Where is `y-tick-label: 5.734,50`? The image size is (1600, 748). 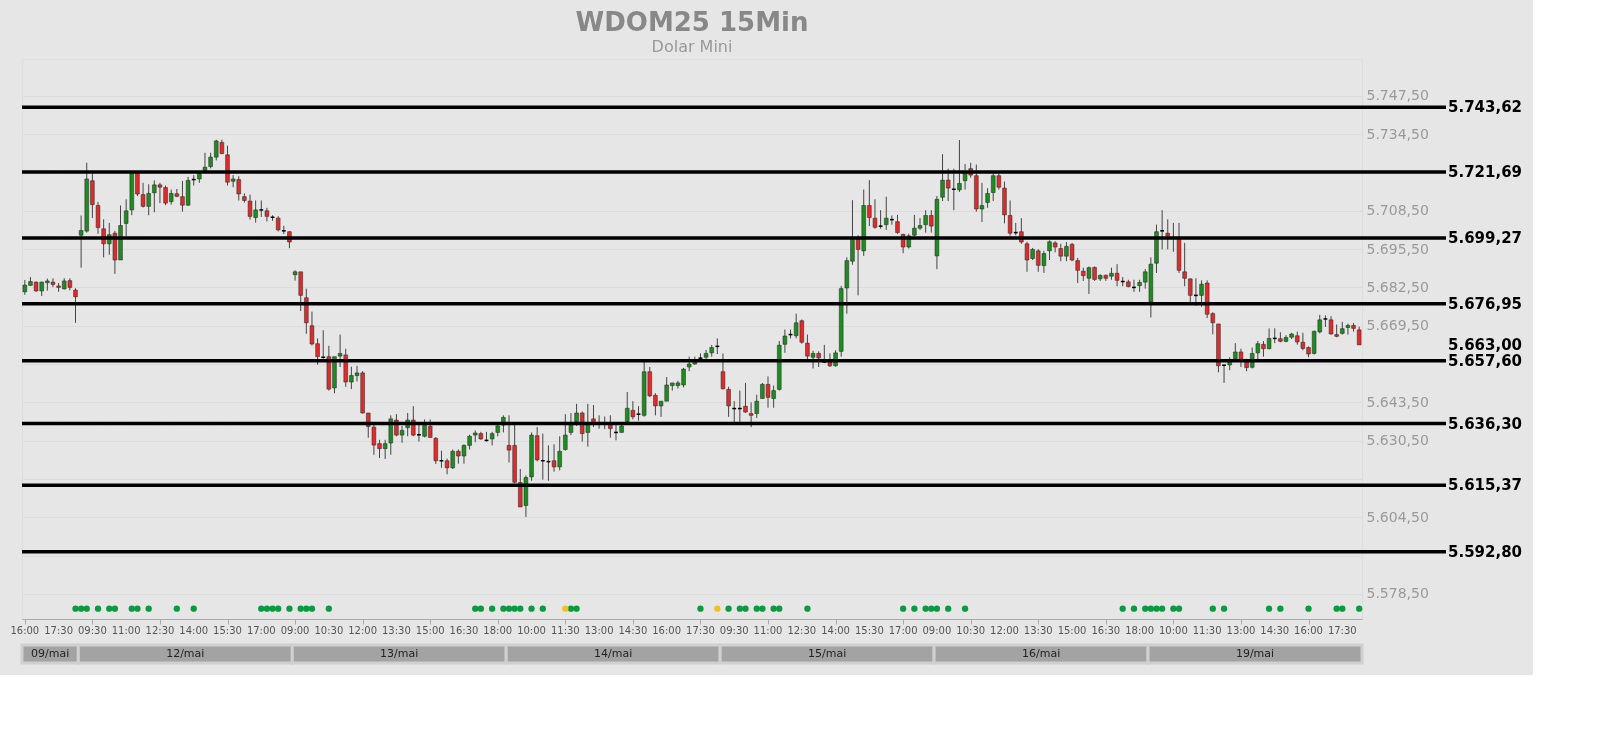
y-tick-label: 5.734,50 is located at coordinates (1397, 133).